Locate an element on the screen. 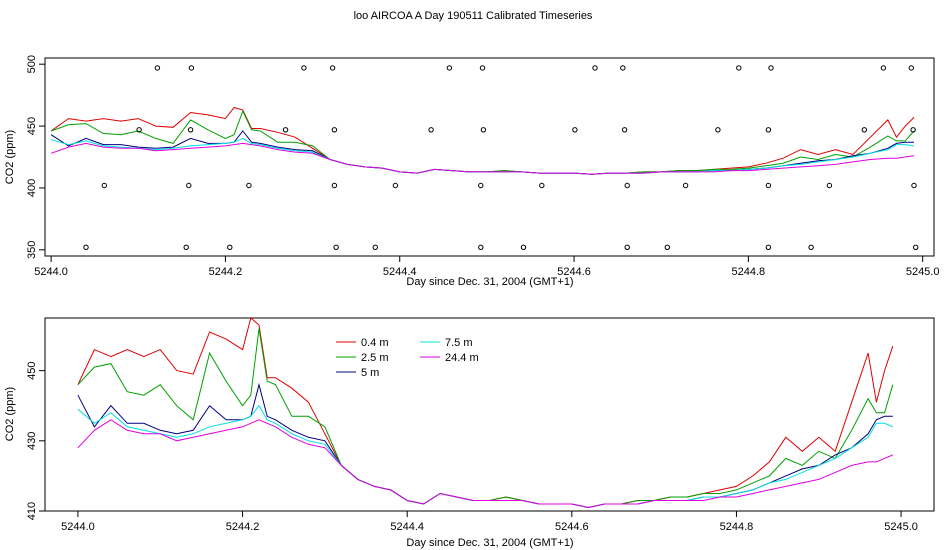  top-x-tick-label: 5244.4 is located at coordinates (400, 272).